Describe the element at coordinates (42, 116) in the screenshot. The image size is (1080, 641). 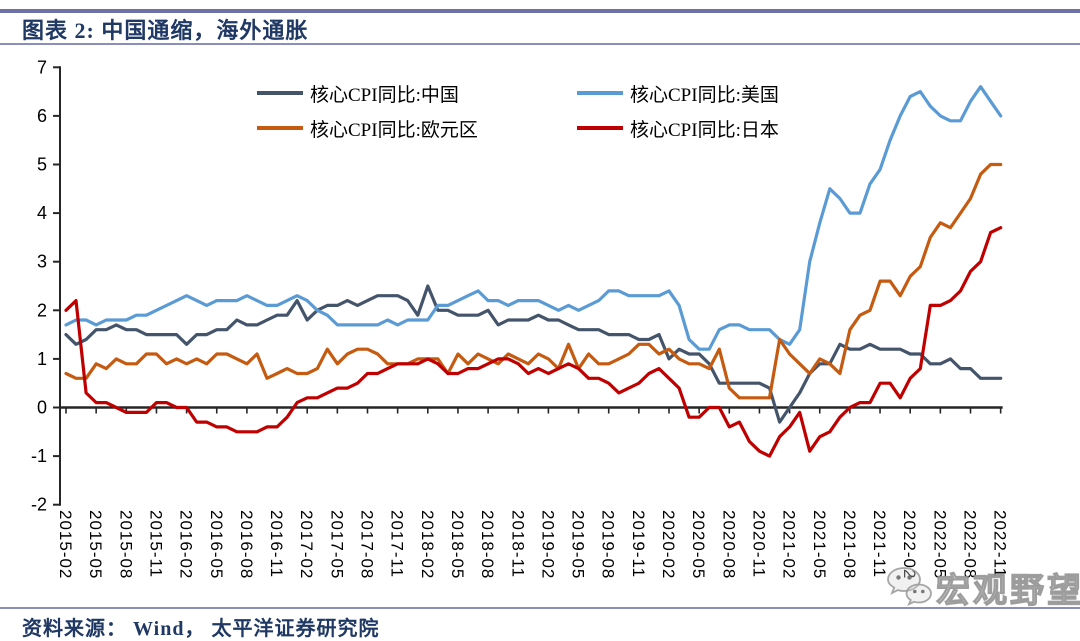
I see `svg-text: 6` at that location.